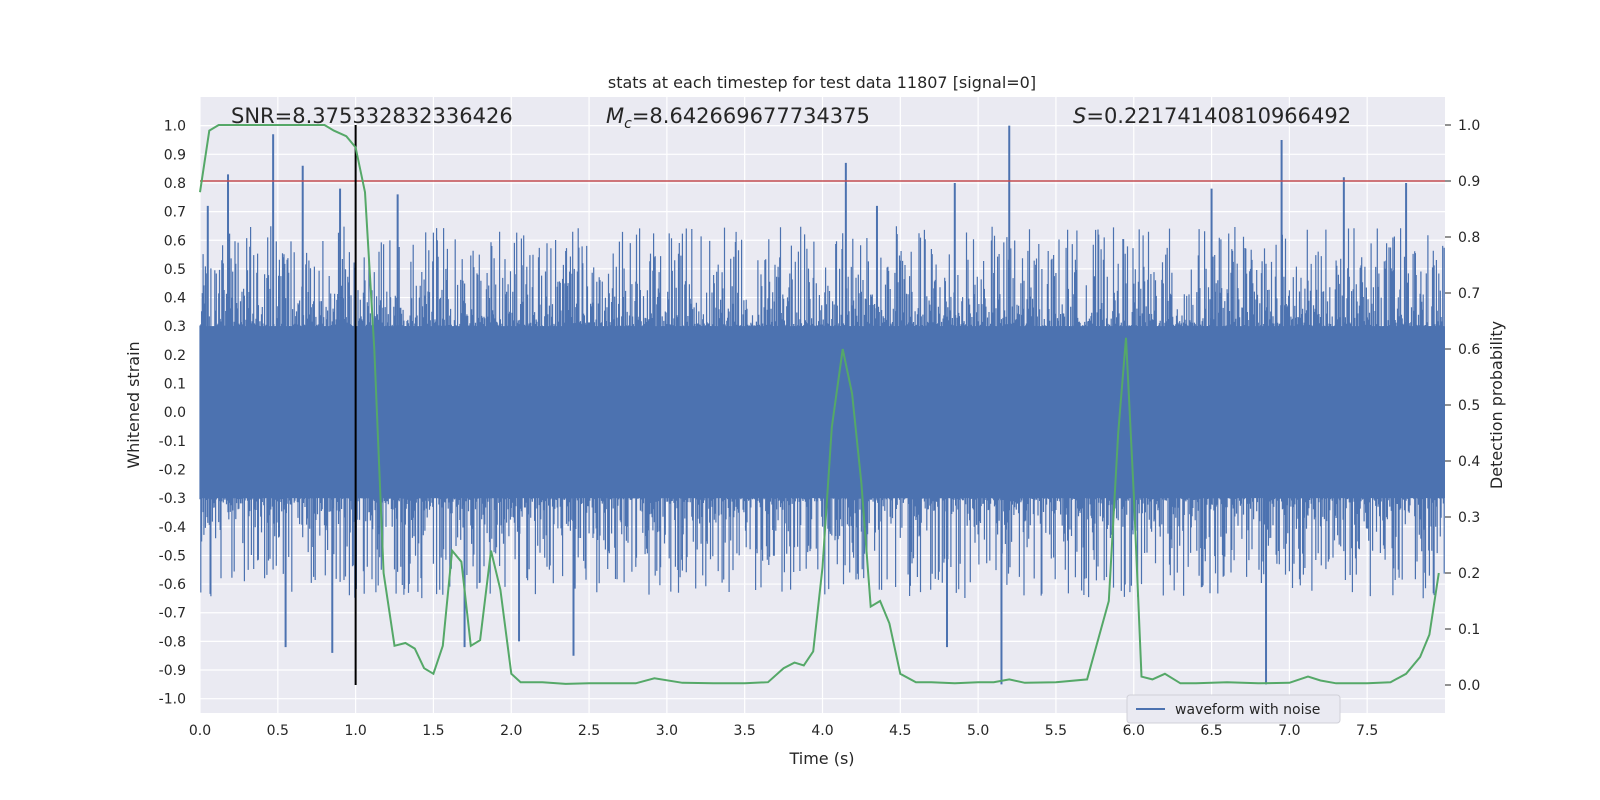 This screenshot has height=800, width=1600. I want to click on y2-tick-label: 0.8, so click(1469, 238).